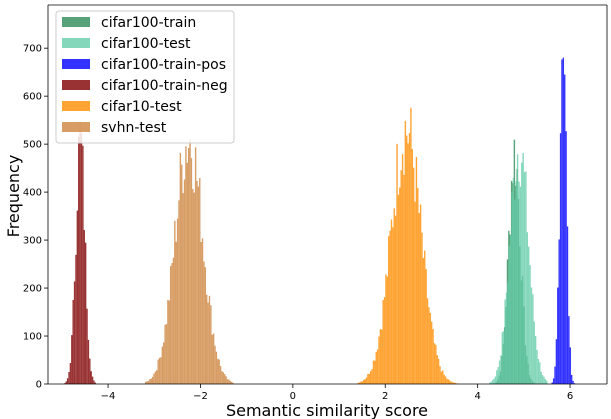 This screenshot has width=611, height=419. What do you see at coordinates (189, 261) in the screenshot?
I see `series-svhn-test` at bounding box center [189, 261].